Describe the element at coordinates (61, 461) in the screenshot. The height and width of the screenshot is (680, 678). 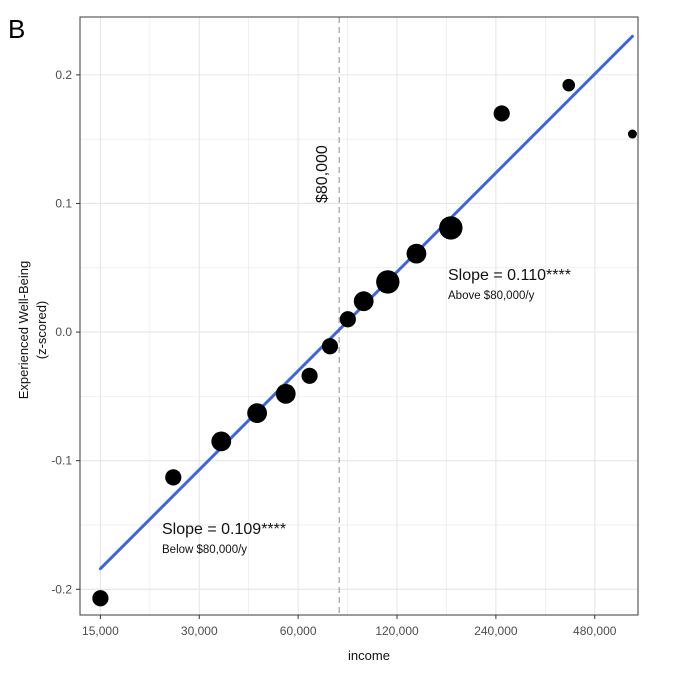
I see `y-tick-label: -0.1` at that location.